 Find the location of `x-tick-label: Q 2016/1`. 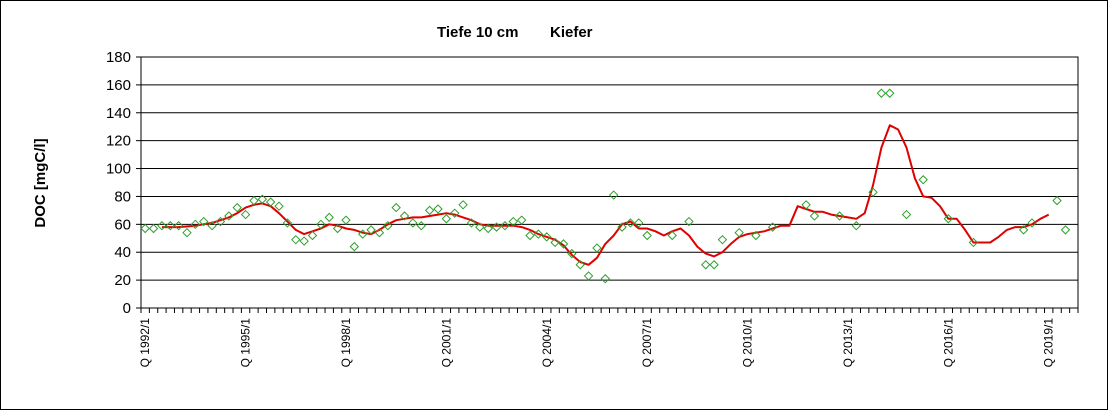

x-tick-label: Q 2016/1 is located at coordinates (948, 343).